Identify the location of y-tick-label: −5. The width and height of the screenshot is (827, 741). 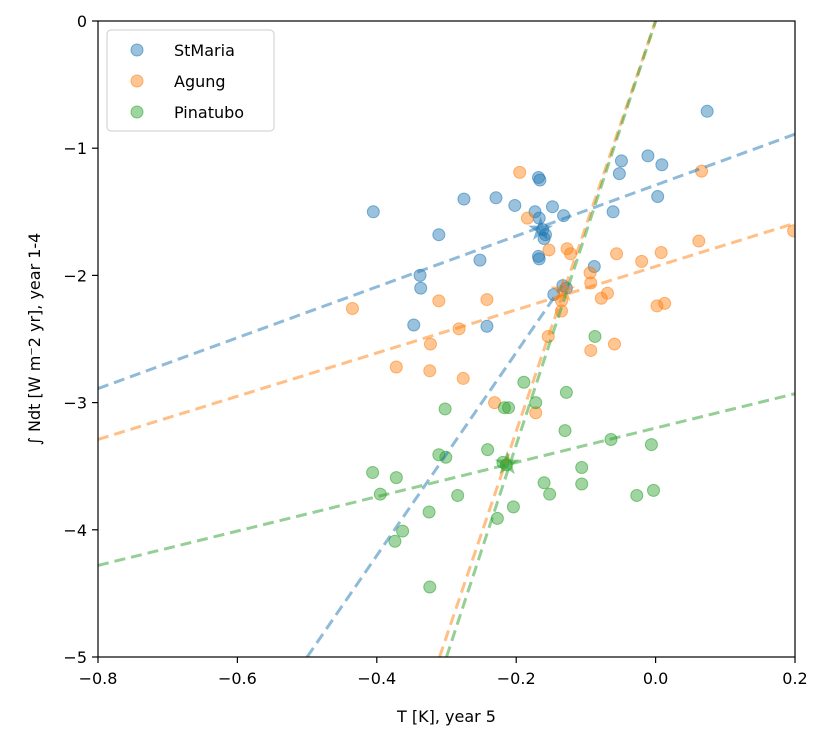
(75, 657).